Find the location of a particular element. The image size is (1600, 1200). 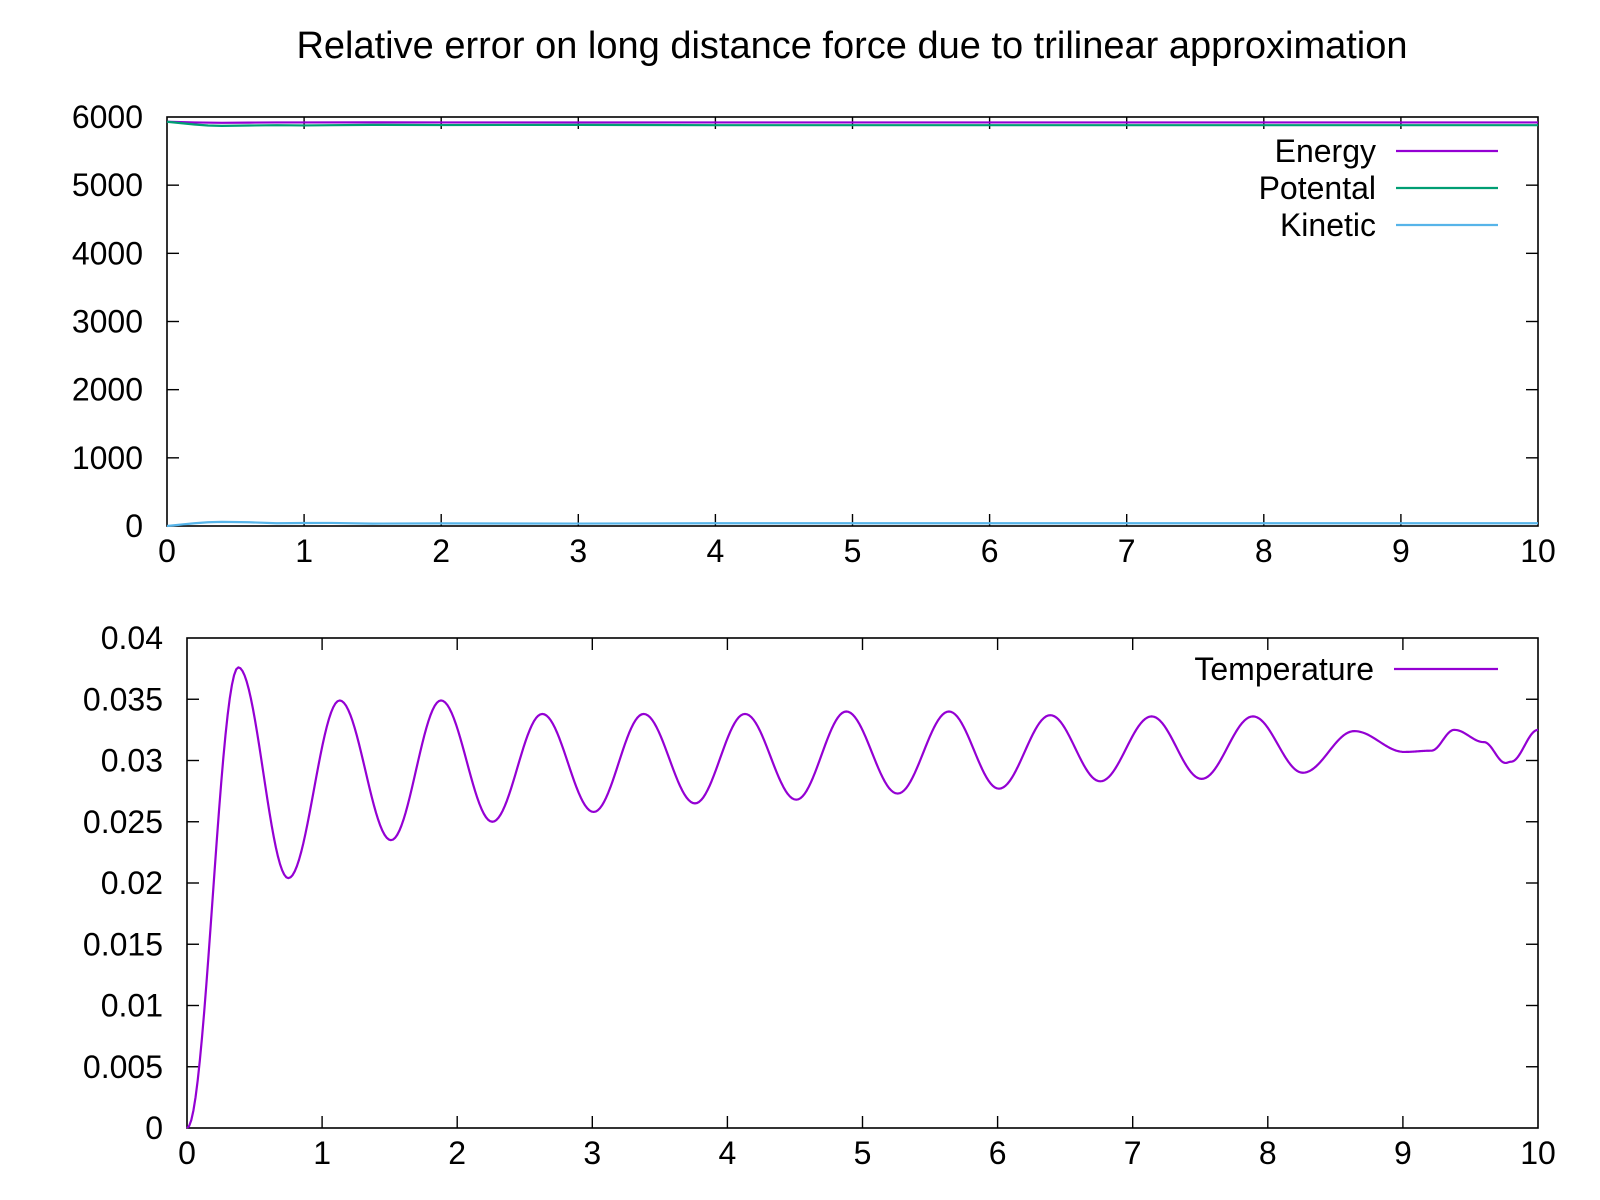

y-tick-label: 2000 is located at coordinates (107, 390).